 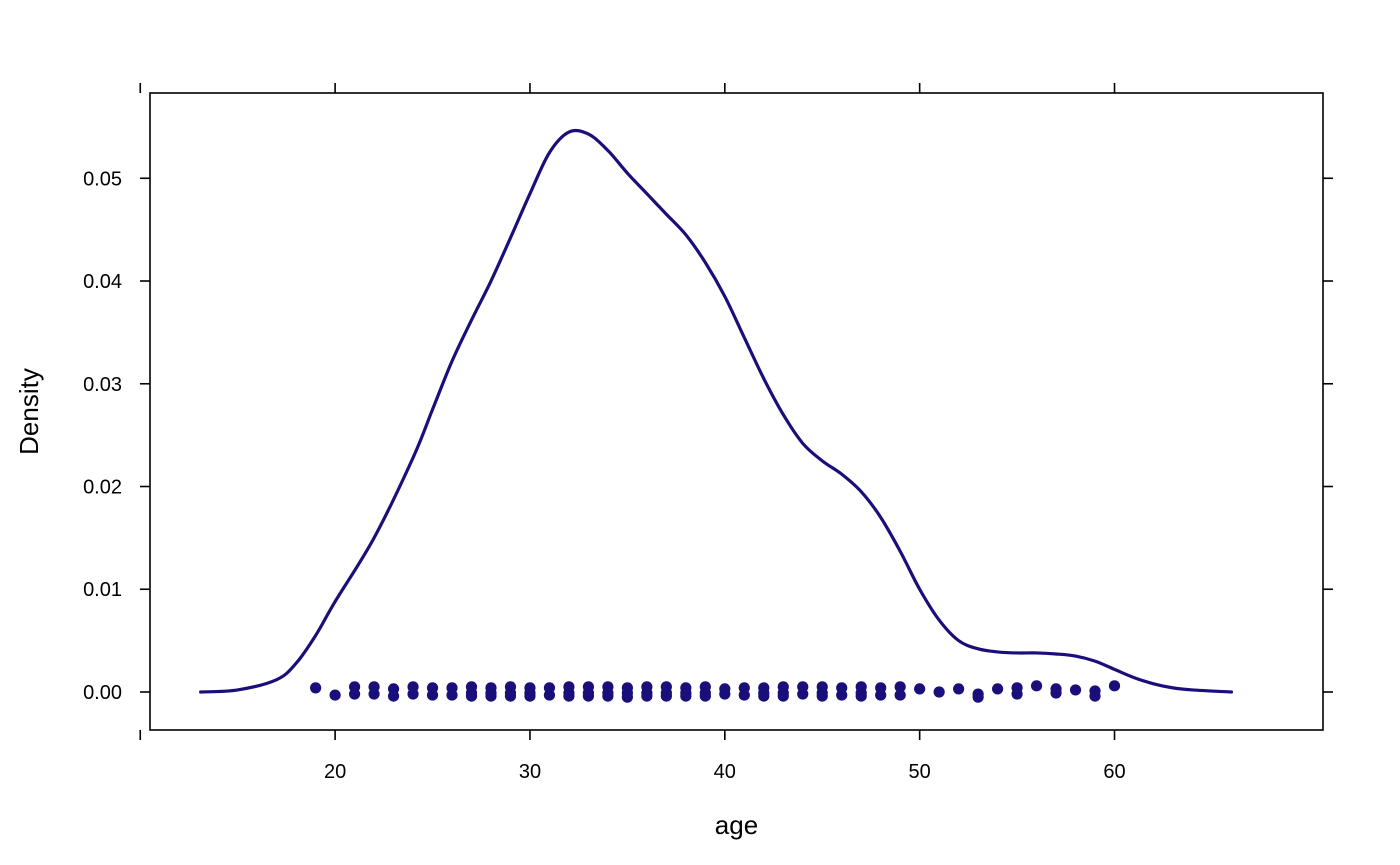 I want to click on y-axis-title: Density, so click(x=29, y=411).